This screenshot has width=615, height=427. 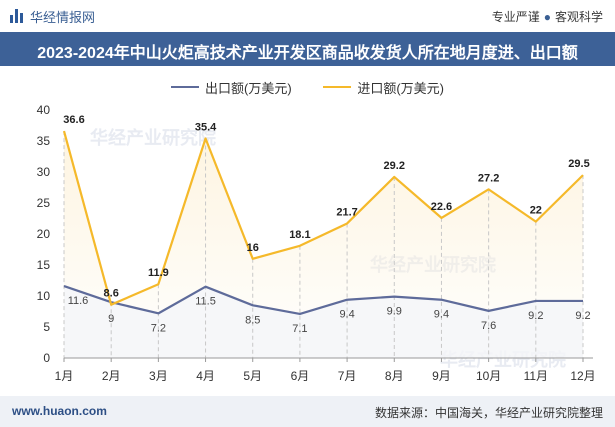 What do you see at coordinates (582, 376) in the screenshot?
I see `x-tick-label: 12月` at bounding box center [582, 376].